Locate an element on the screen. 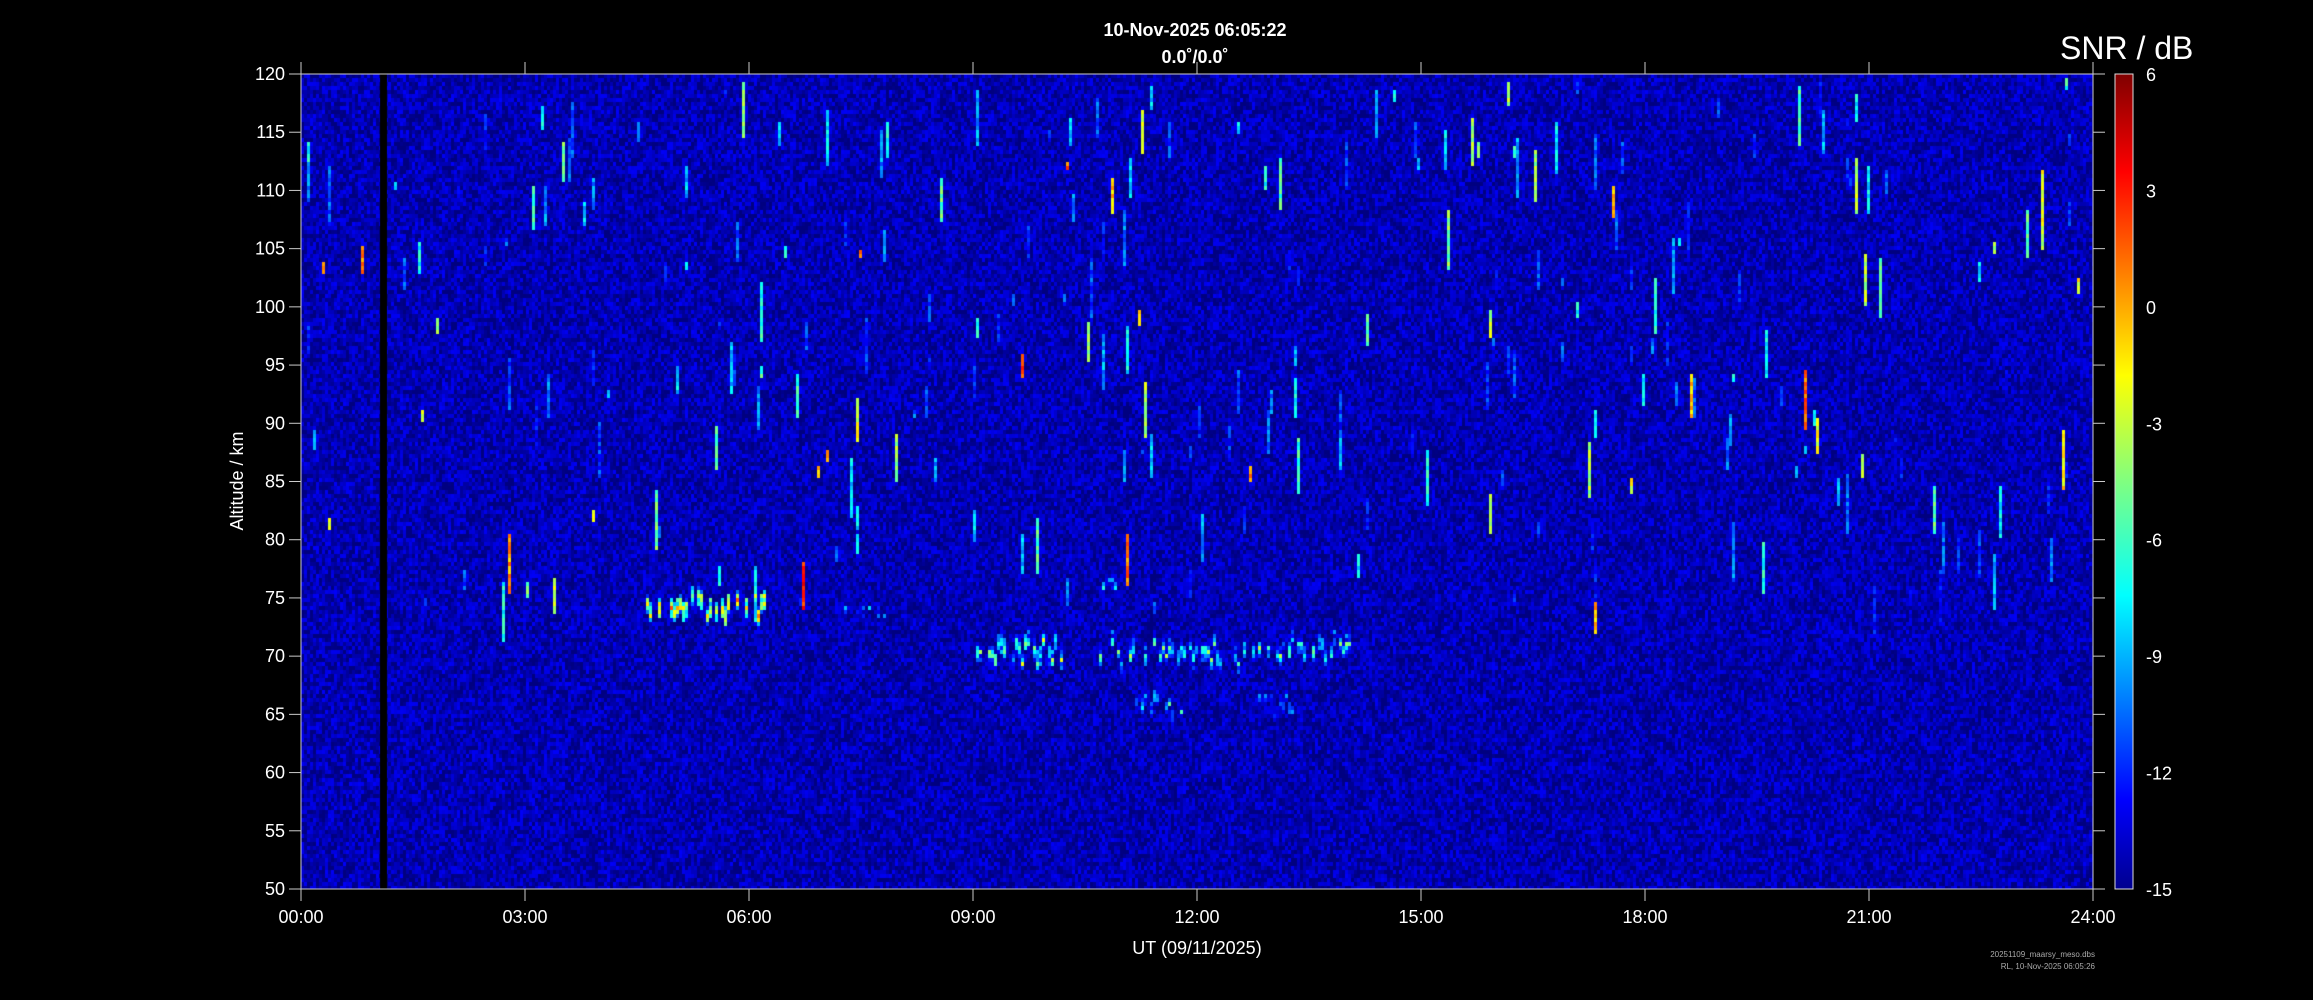  y-tick-label: 80 is located at coordinates (275, 540).